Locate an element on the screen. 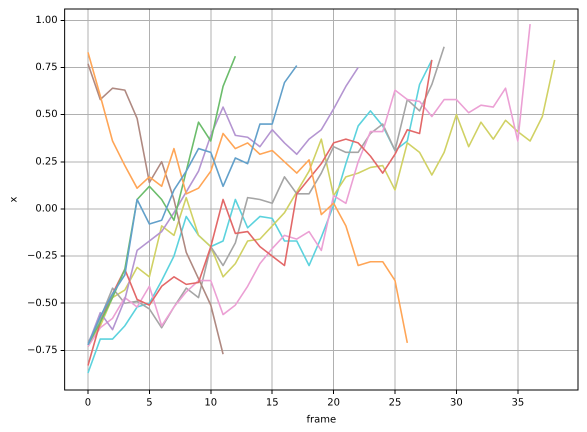 Image resolution: width=587 pixels, height=432 pixels. y-tick-label: 1.00 is located at coordinates (46, 20).